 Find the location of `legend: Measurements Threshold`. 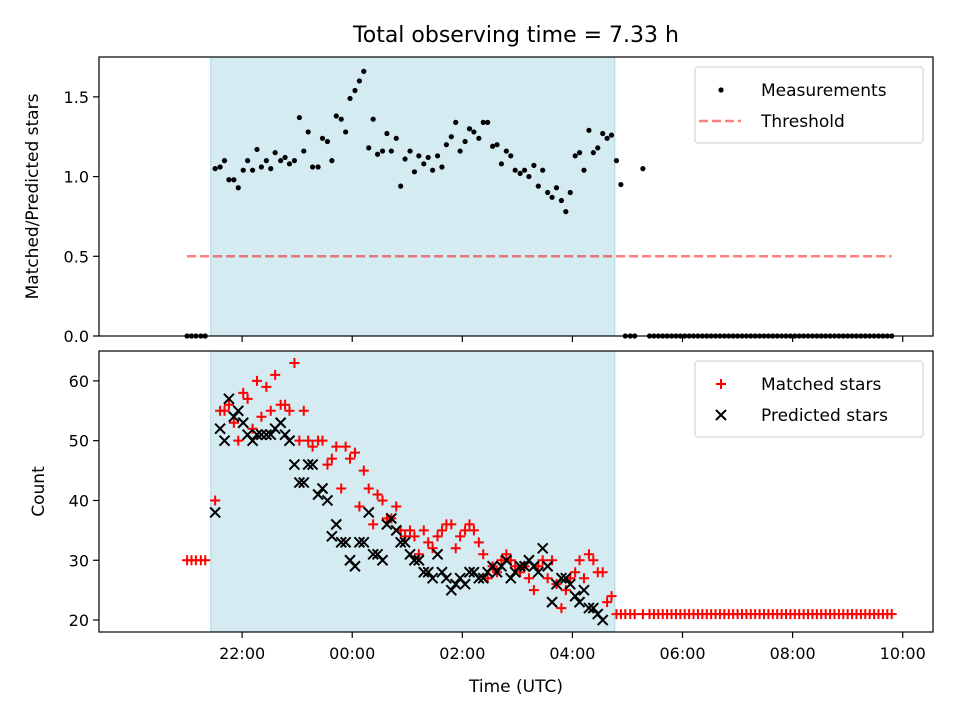

legend: Measurements Threshold is located at coordinates (809, 105).